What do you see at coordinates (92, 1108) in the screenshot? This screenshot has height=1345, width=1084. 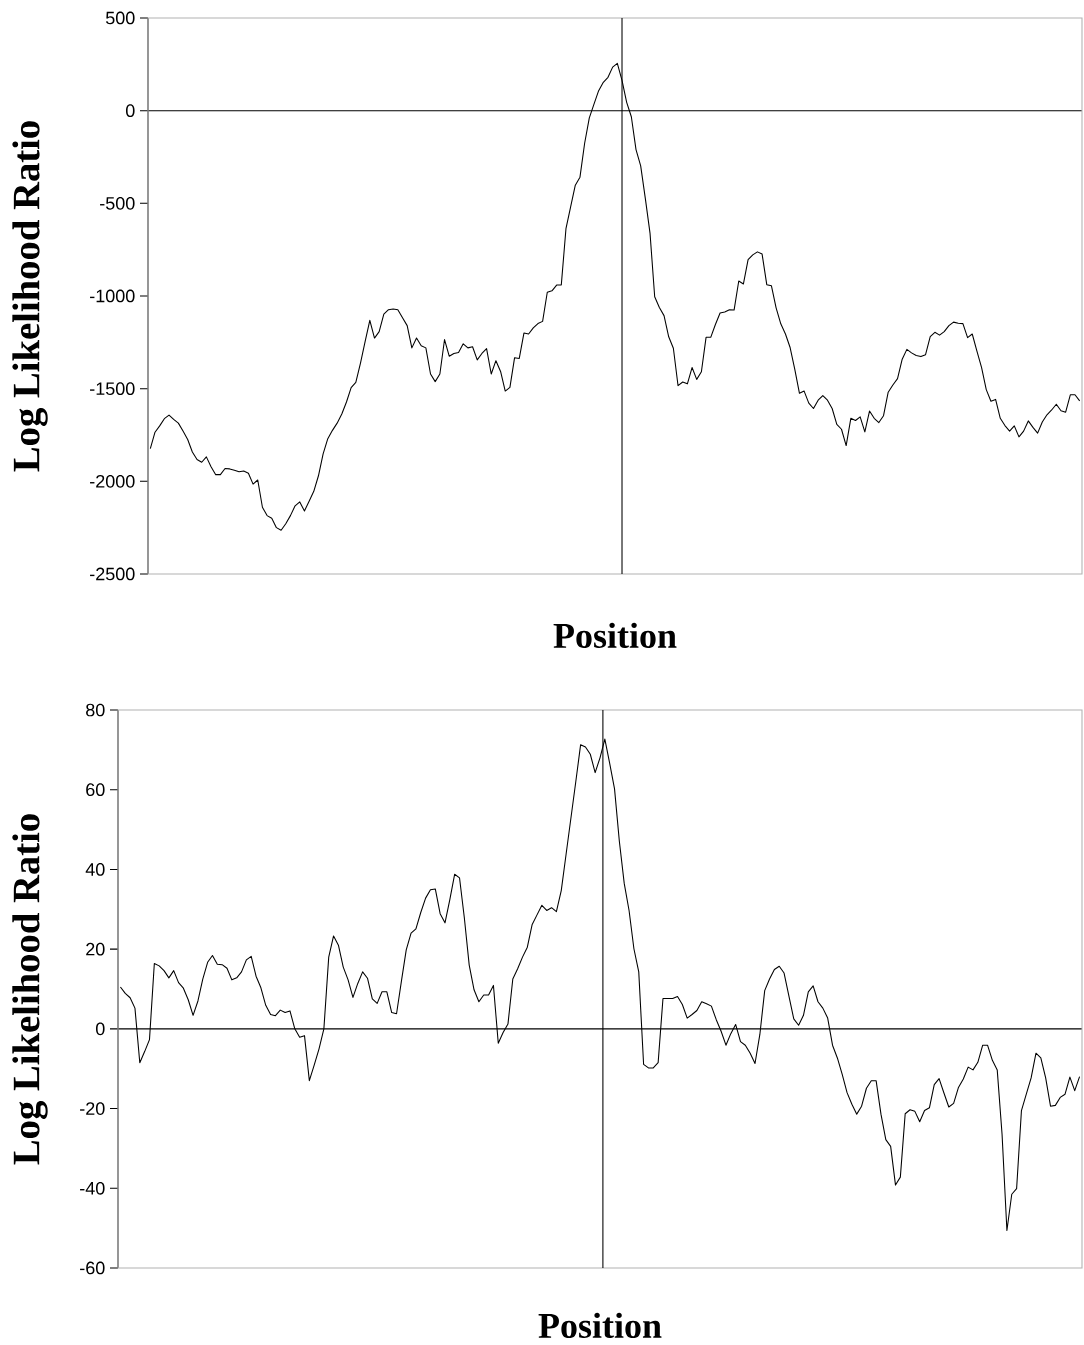 I see `y-tick-label: -20` at bounding box center [92, 1108].